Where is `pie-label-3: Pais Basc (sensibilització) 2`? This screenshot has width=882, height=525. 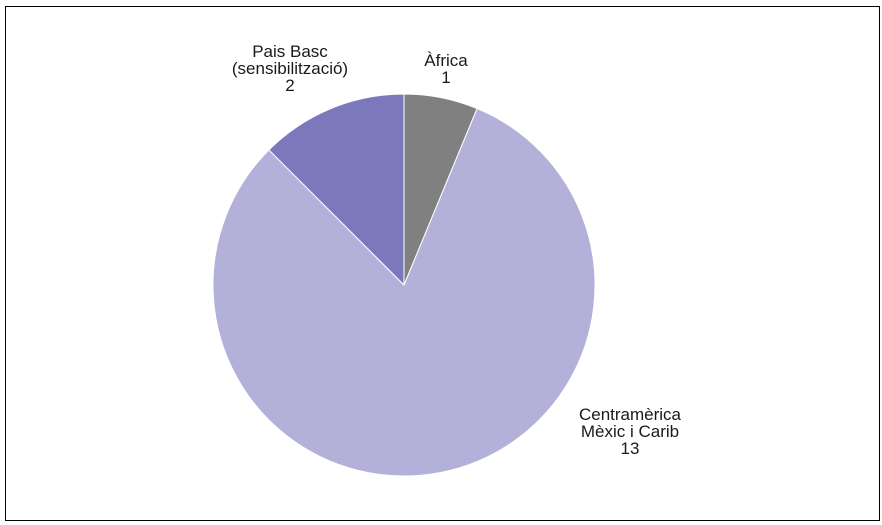 pie-label-3: Pais Basc (sensibilització) 2 is located at coordinates (290, 68).